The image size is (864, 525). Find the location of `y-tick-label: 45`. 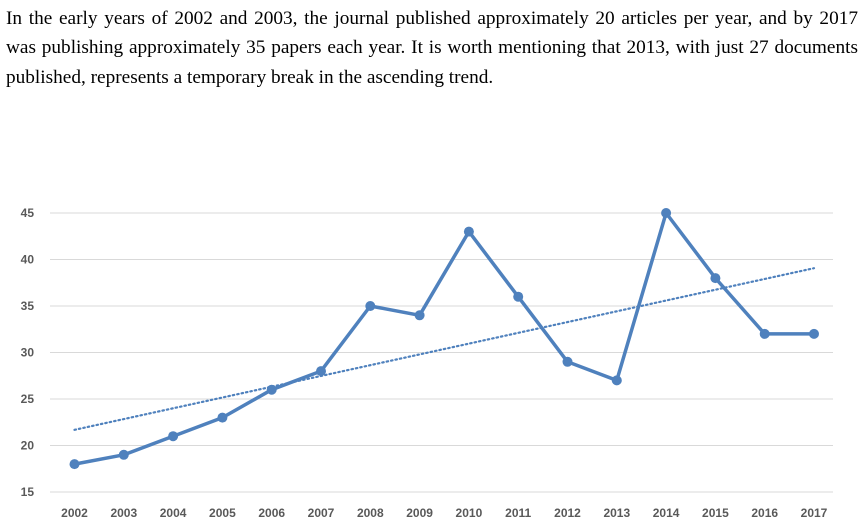

y-tick-label: 45 is located at coordinates (28, 213).